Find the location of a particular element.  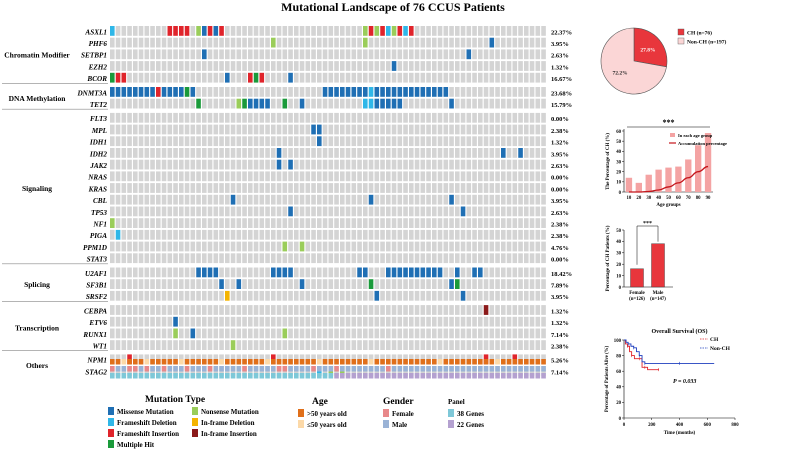

gene-percentage: 2.38% is located at coordinates (560, 236).